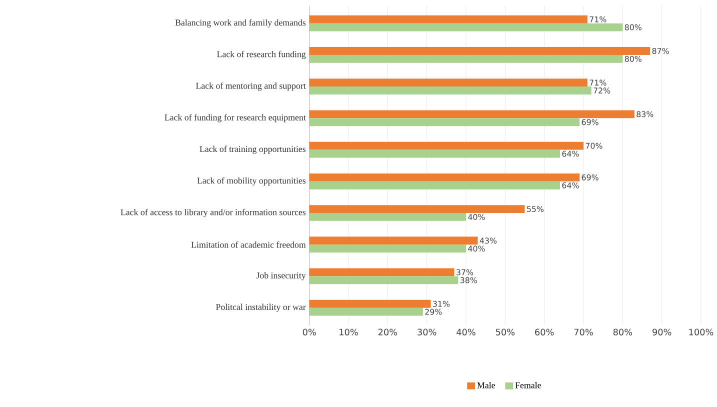 The width and height of the screenshot is (717, 407). What do you see at coordinates (251, 86) in the screenshot?
I see `y-tick-label: Lack of mentoring and support` at bounding box center [251, 86].